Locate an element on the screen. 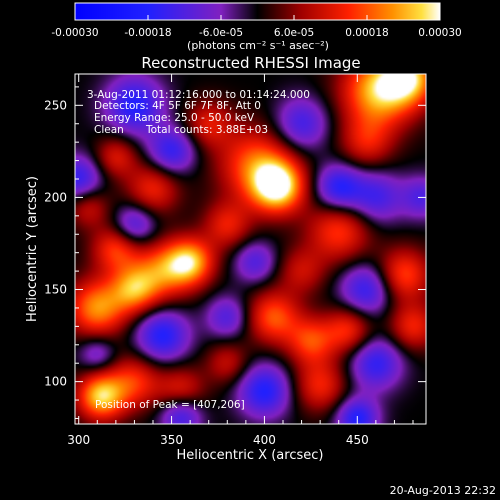 The height and width of the screenshot is (500, 500). footer-date: 20-Aug-2013 22:32 is located at coordinates (443, 490).